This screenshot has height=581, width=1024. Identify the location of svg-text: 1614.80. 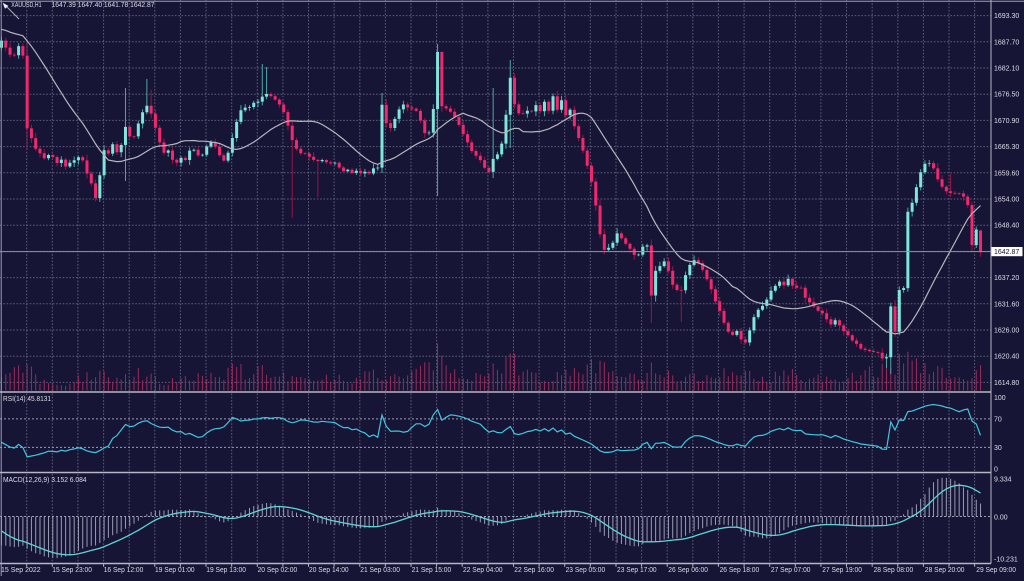
(1006, 383).